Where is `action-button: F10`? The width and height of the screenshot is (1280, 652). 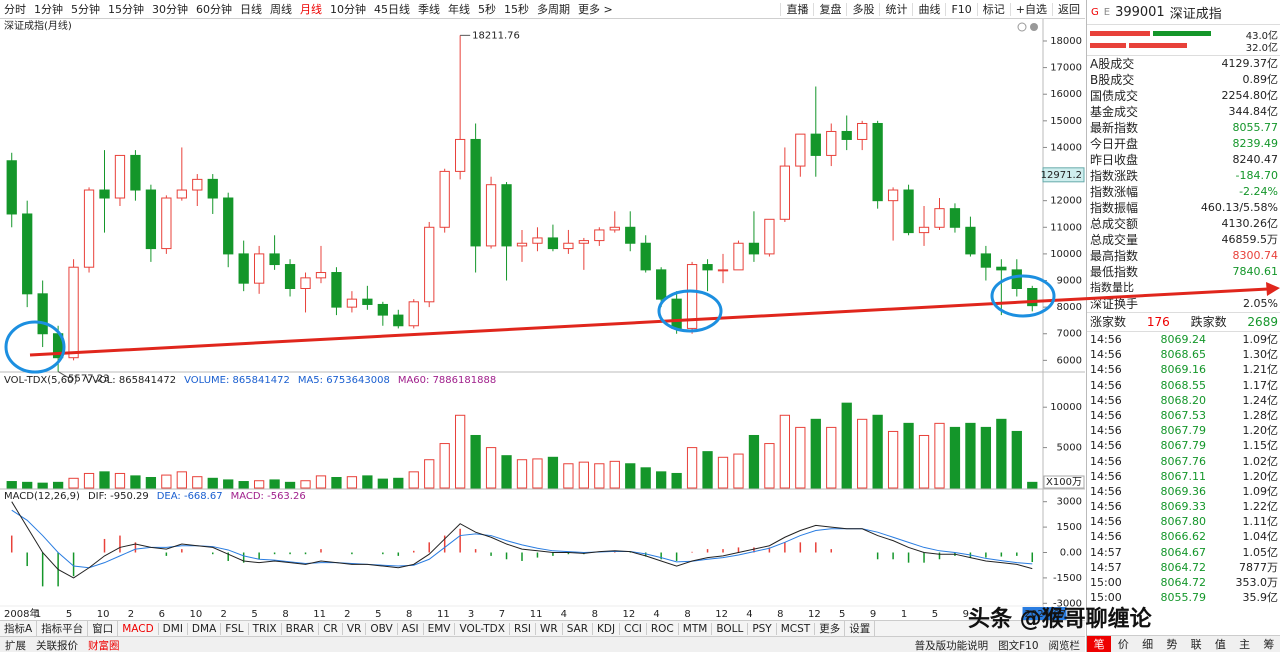 action-button: F10 is located at coordinates (961, 9).